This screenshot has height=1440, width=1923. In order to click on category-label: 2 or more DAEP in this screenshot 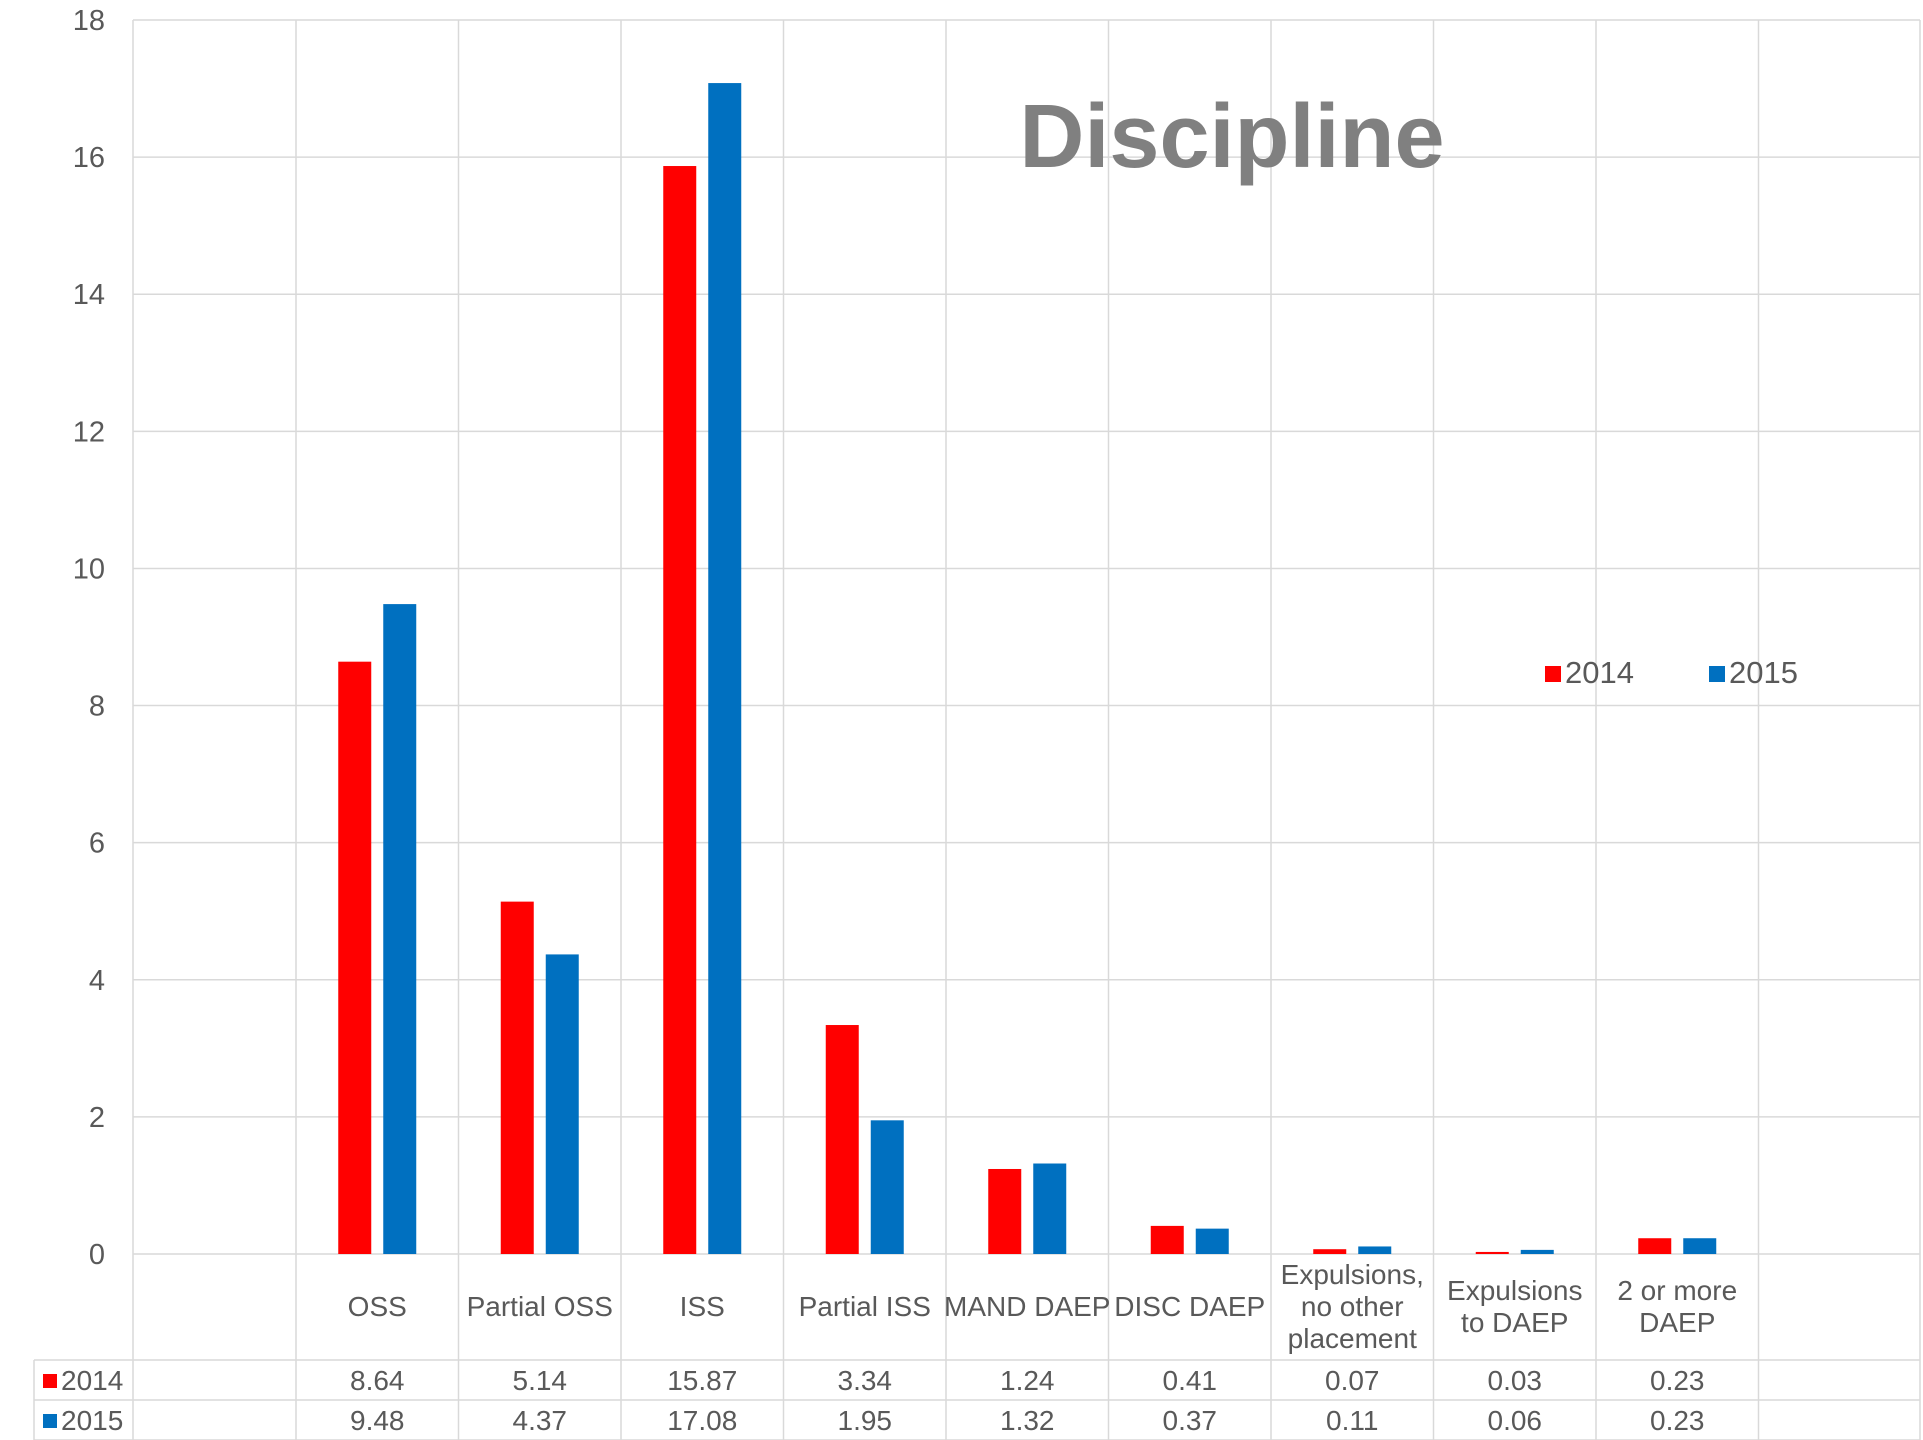, I will do `click(1677, 1306)`.